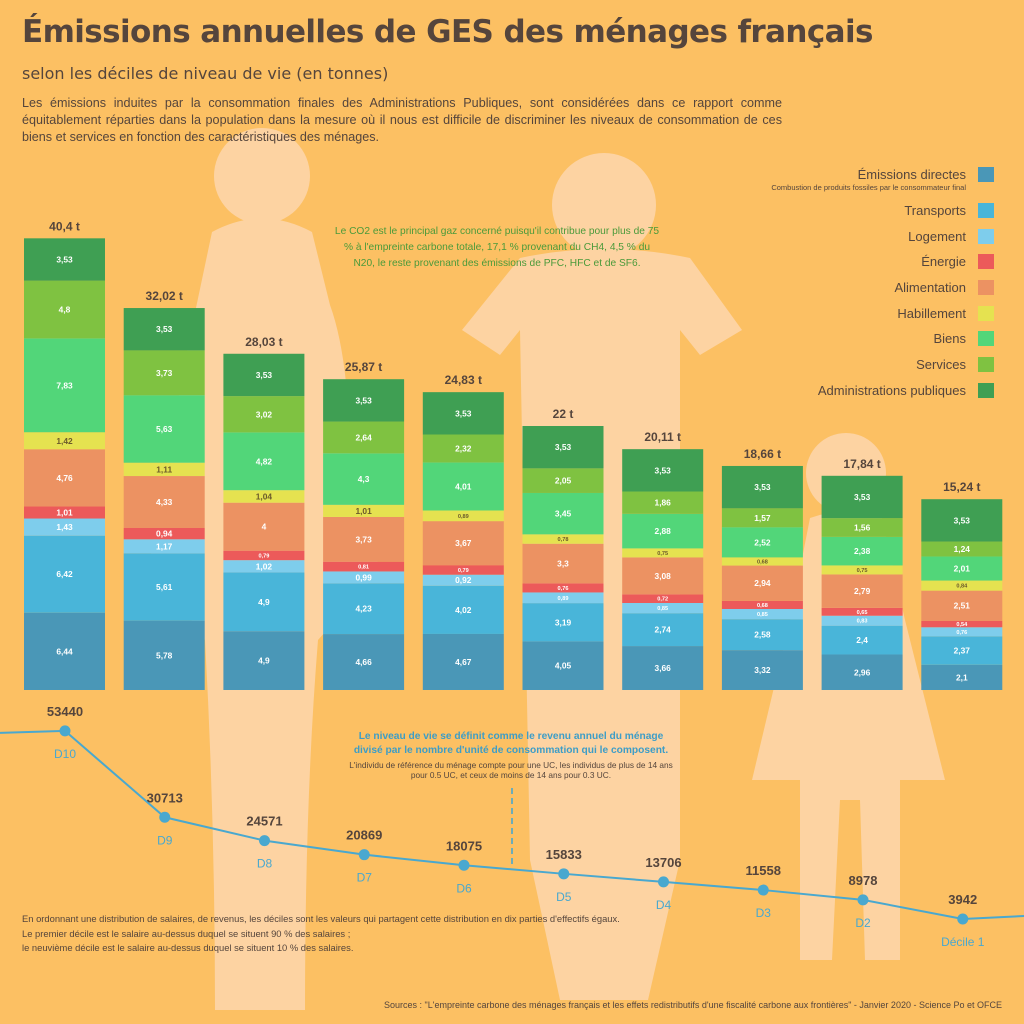  What do you see at coordinates (264, 821) in the screenshot?
I see `income-value-label: 24571` at bounding box center [264, 821].